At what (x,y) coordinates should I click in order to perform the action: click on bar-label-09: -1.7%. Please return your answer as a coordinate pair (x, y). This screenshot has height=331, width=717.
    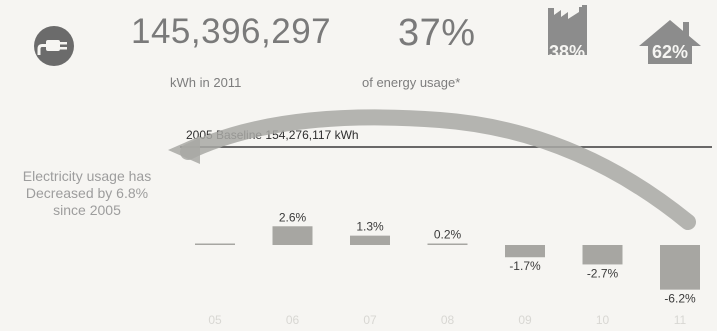
    Looking at the image, I should click on (525, 266).